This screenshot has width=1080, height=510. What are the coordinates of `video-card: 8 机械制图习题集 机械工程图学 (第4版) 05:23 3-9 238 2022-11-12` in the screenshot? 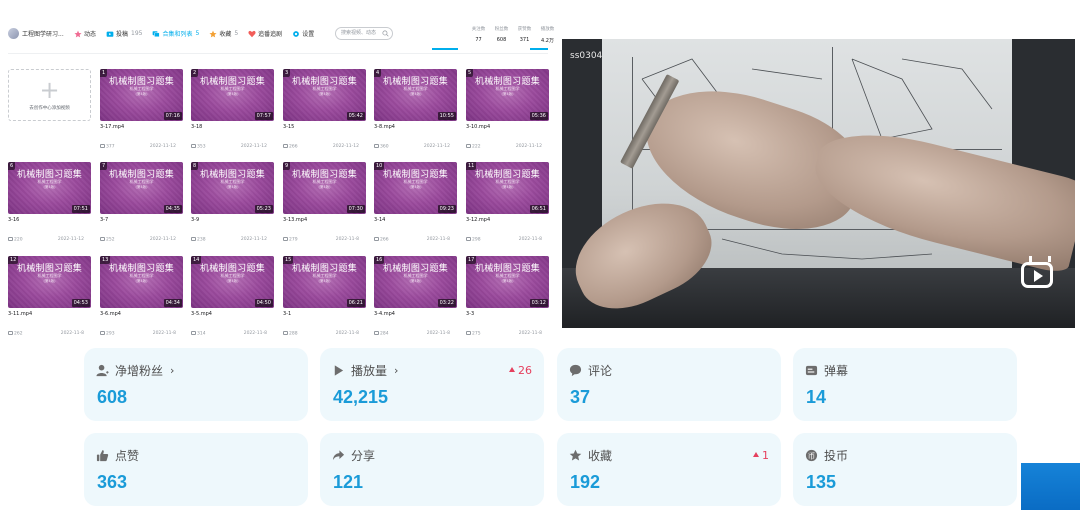 It's located at (232, 202).